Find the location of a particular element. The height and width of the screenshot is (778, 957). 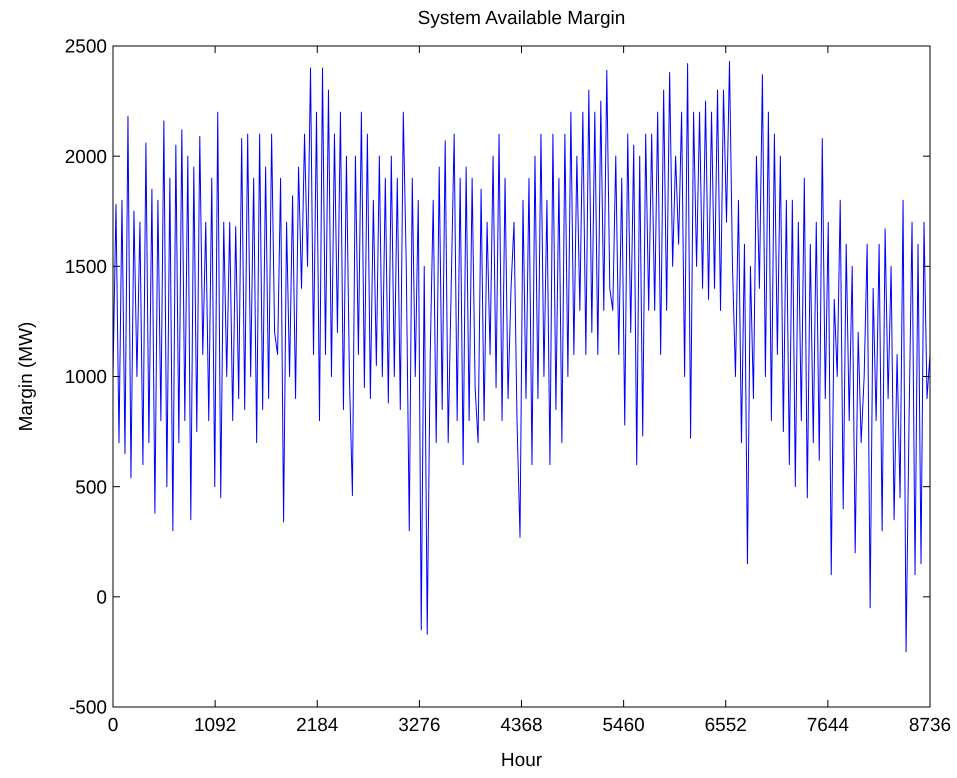

x-tick-label: 7644 is located at coordinates (828, 725).